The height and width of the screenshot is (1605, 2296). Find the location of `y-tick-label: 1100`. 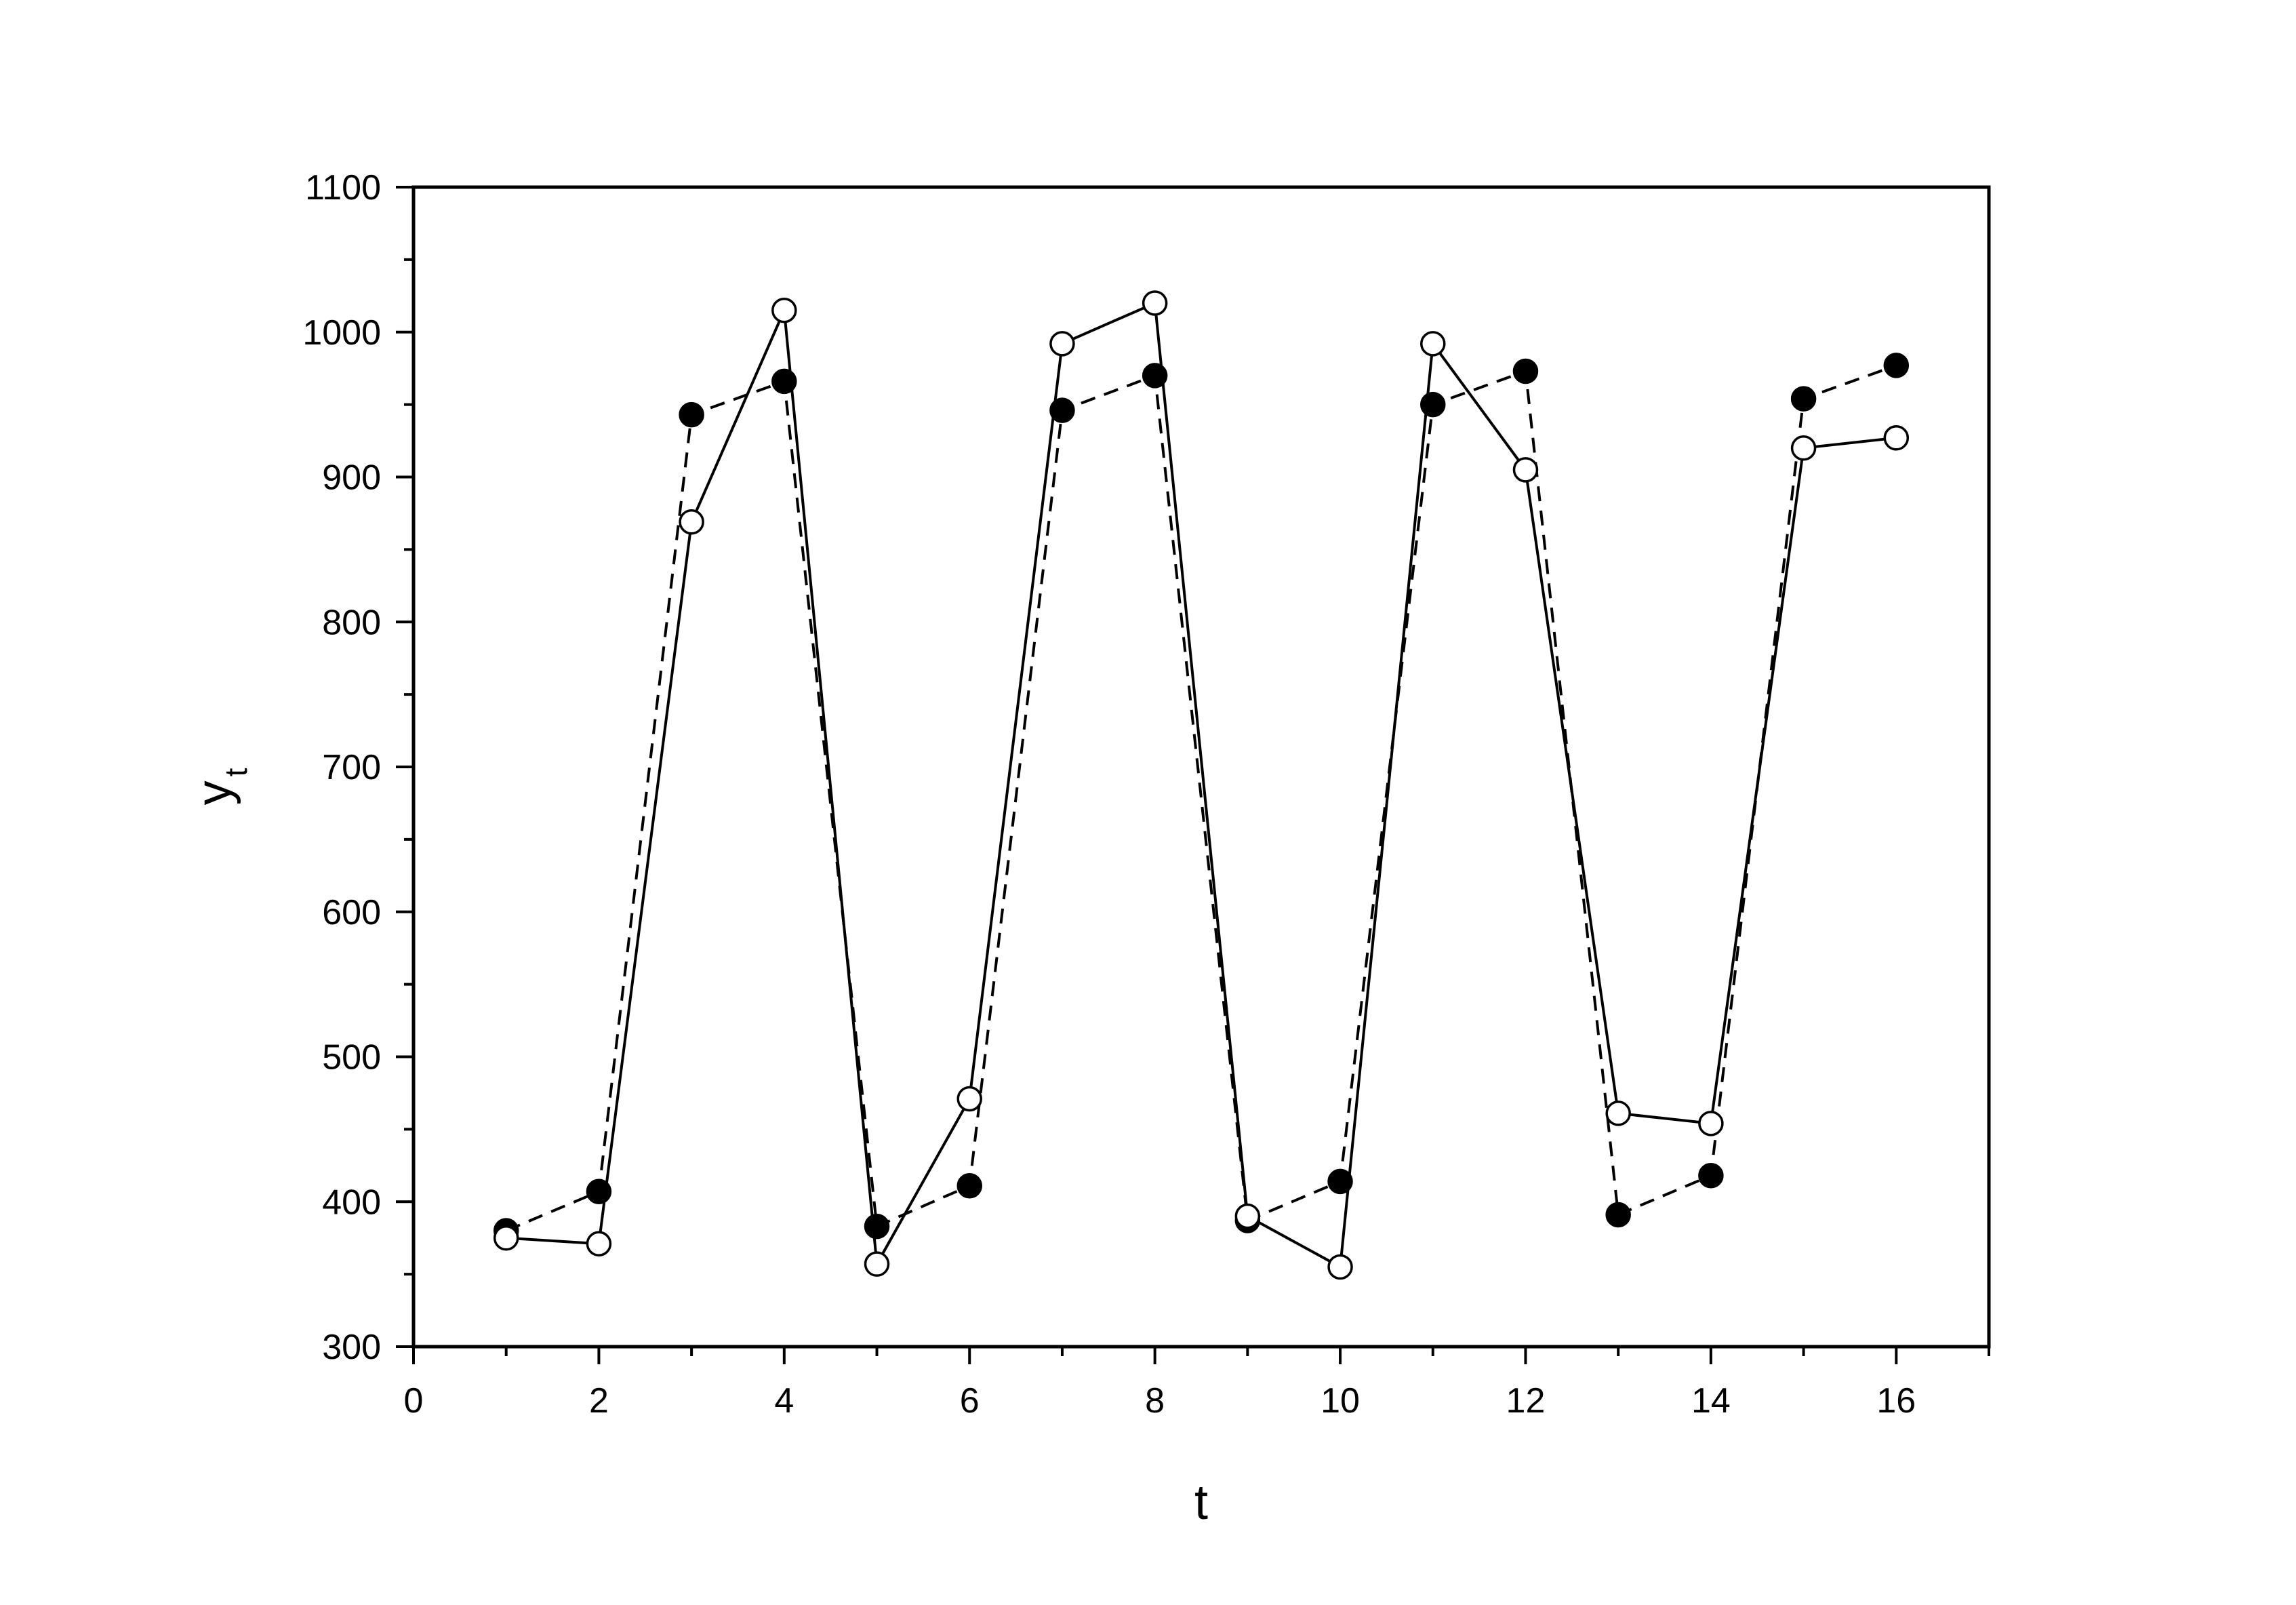

y-tick-label: 1100 is located at coordinates (343, 187).